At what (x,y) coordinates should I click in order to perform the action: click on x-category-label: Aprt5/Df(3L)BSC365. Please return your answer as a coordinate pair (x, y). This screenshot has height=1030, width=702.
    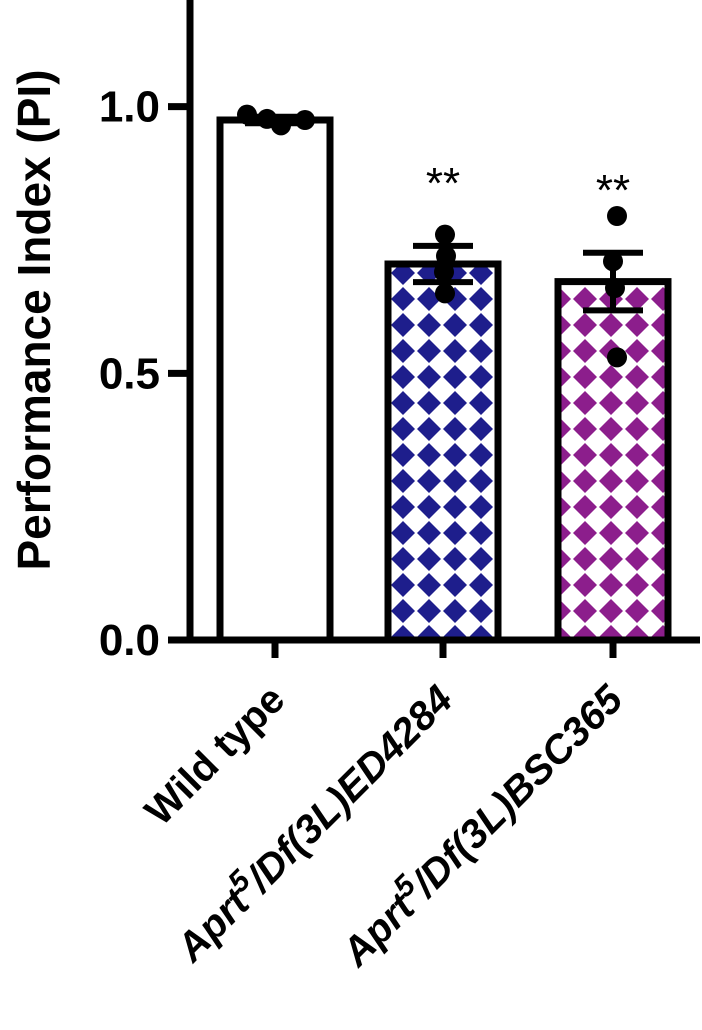
    Looking at the image, I should click on (480, 824).